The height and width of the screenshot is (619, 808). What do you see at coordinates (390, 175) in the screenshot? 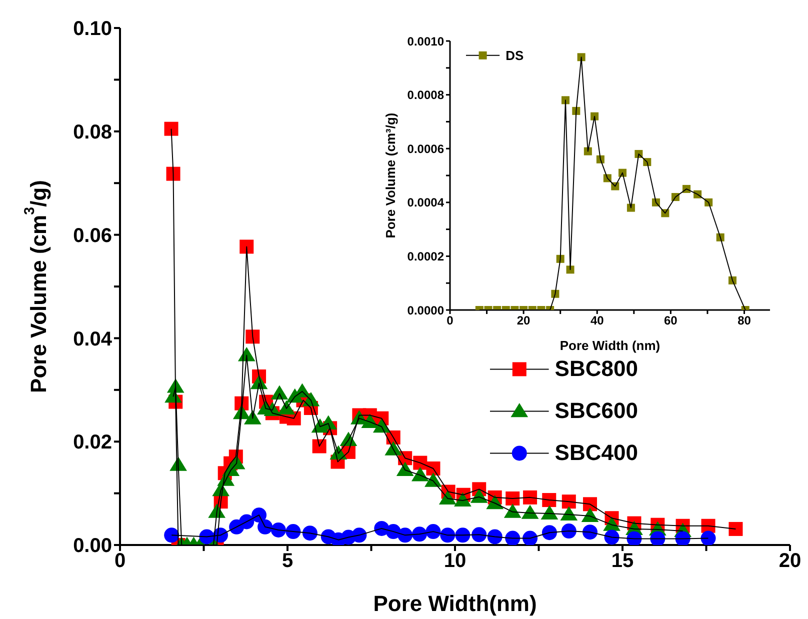
I see `y-axis-title: Pore Volume (cm³/g)` at bounding box center [390, 175].